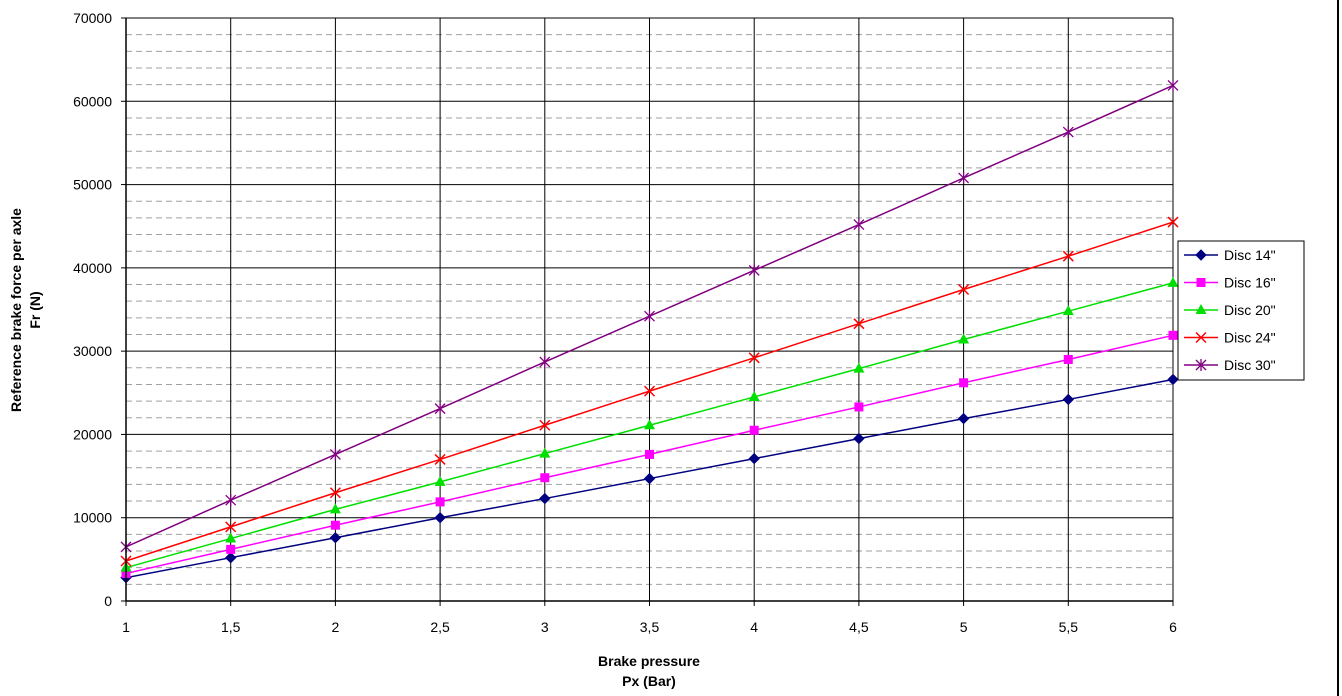  I want to click on x-tick-label: 5,5, so click(1069, 627).